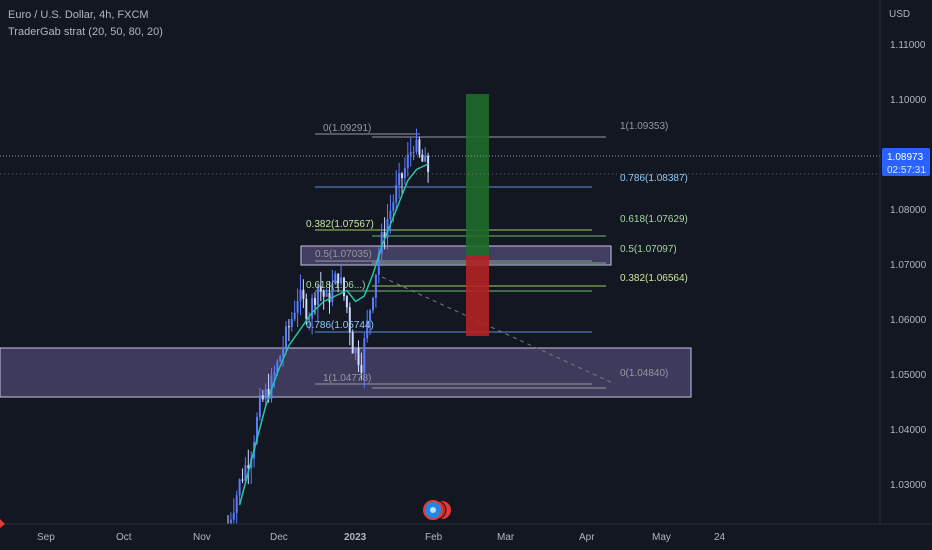  Describe the element at coordinates (279, 537) in the screenshot. I see `time-tick-dec: Dec` at that location.